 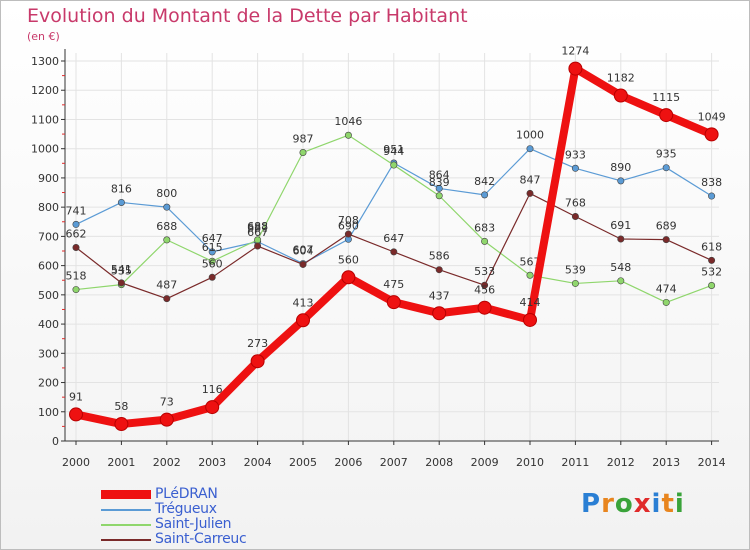 I want to click on x-tick-label: 2002, so click(x=167, y=462).